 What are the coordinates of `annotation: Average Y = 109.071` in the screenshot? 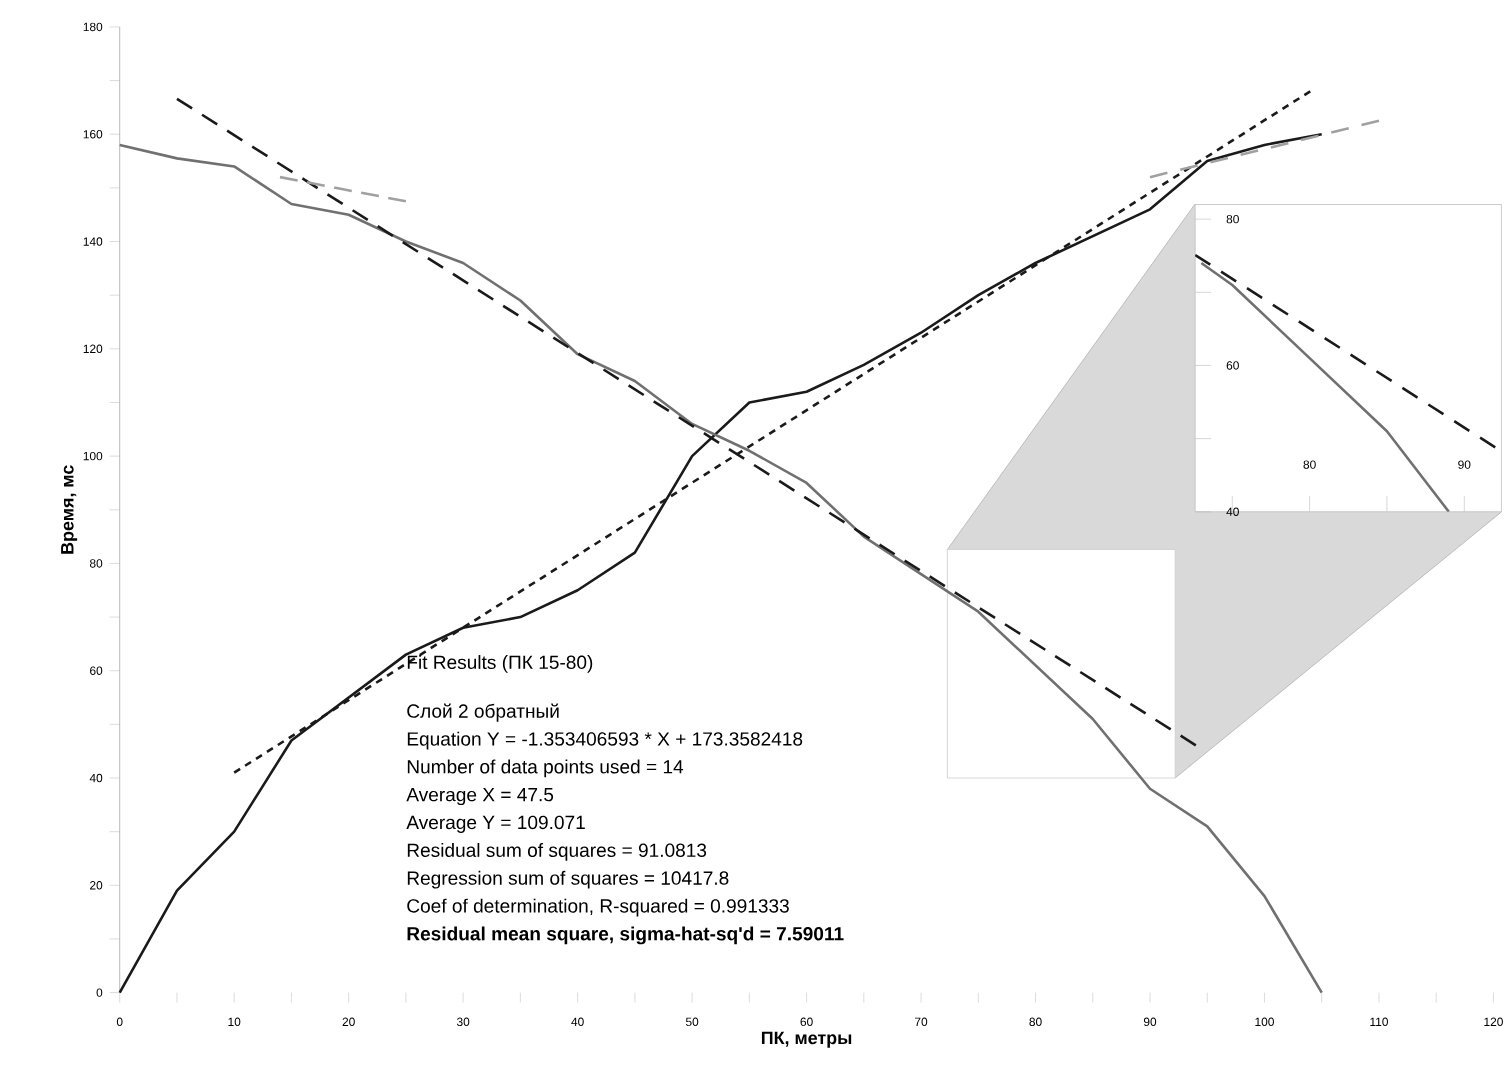 It's located at (495, 824).